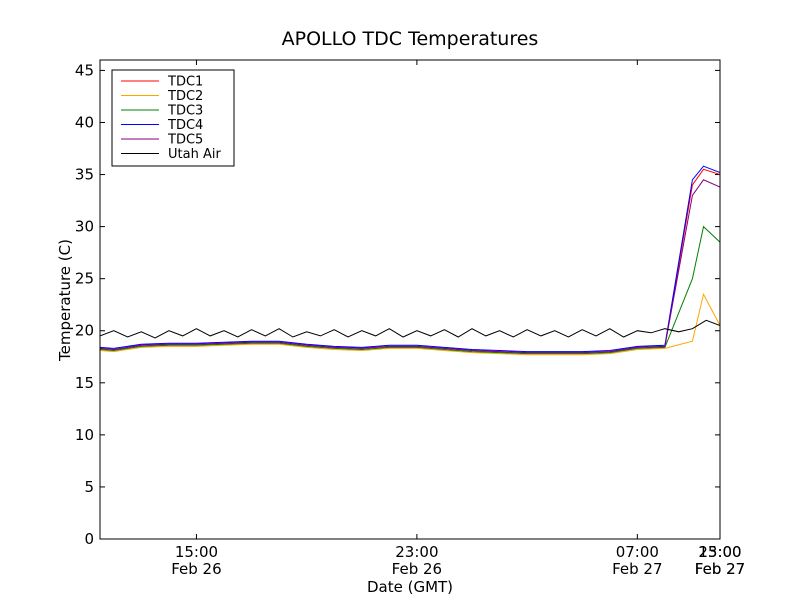 Image resolution: width=800 pixels, height=600 pixels. Describe the element at coordinates (89, 539) in the screenshot. I see `y-tick-label: 0` at that location.